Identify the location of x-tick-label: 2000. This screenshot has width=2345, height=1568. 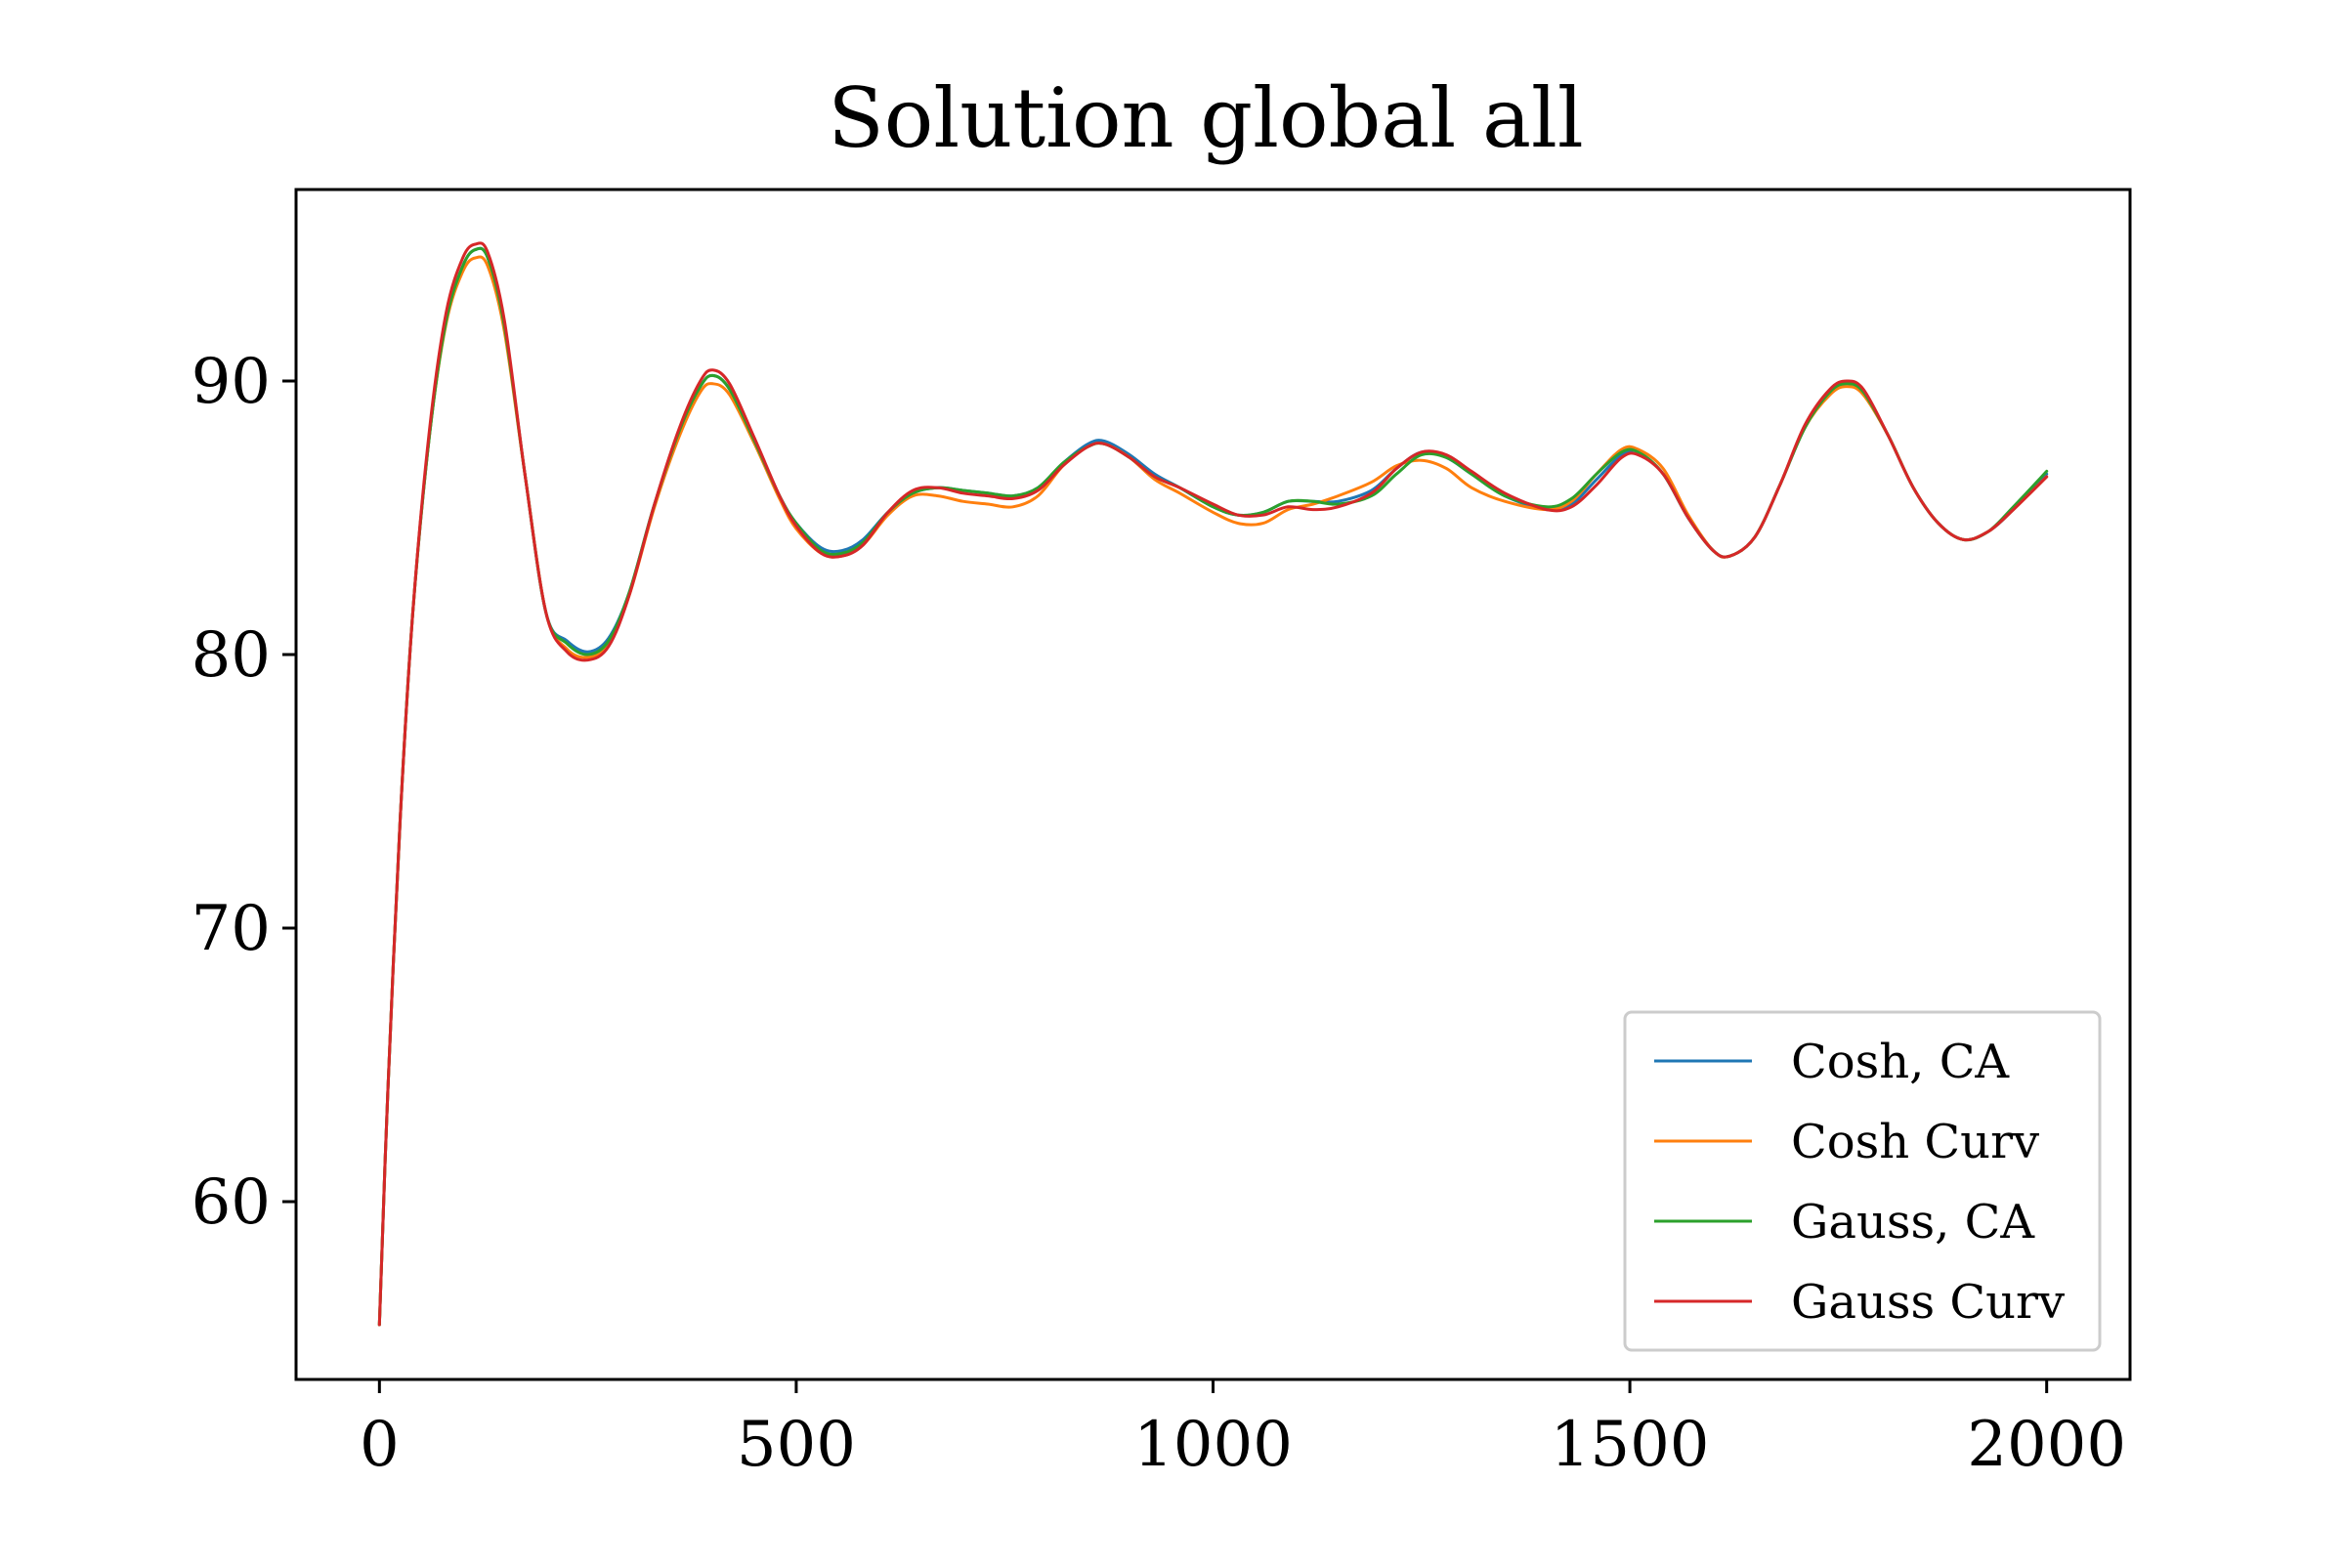
(2046, 1445).